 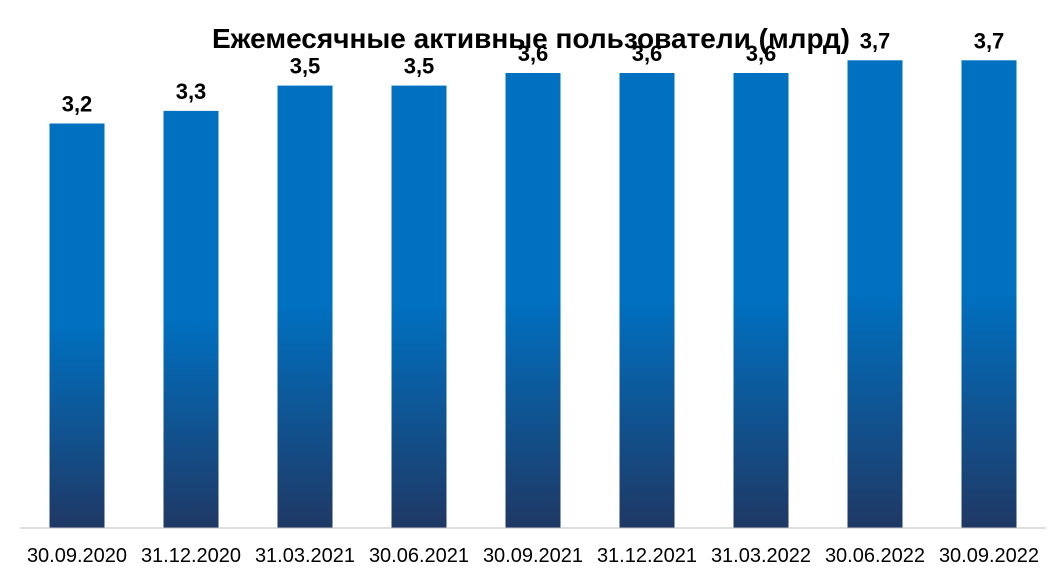 What do you see at coordinates (533, 300) in the screenshot?
I see `bar-30.09.2021` at bounding box center [533, 300].